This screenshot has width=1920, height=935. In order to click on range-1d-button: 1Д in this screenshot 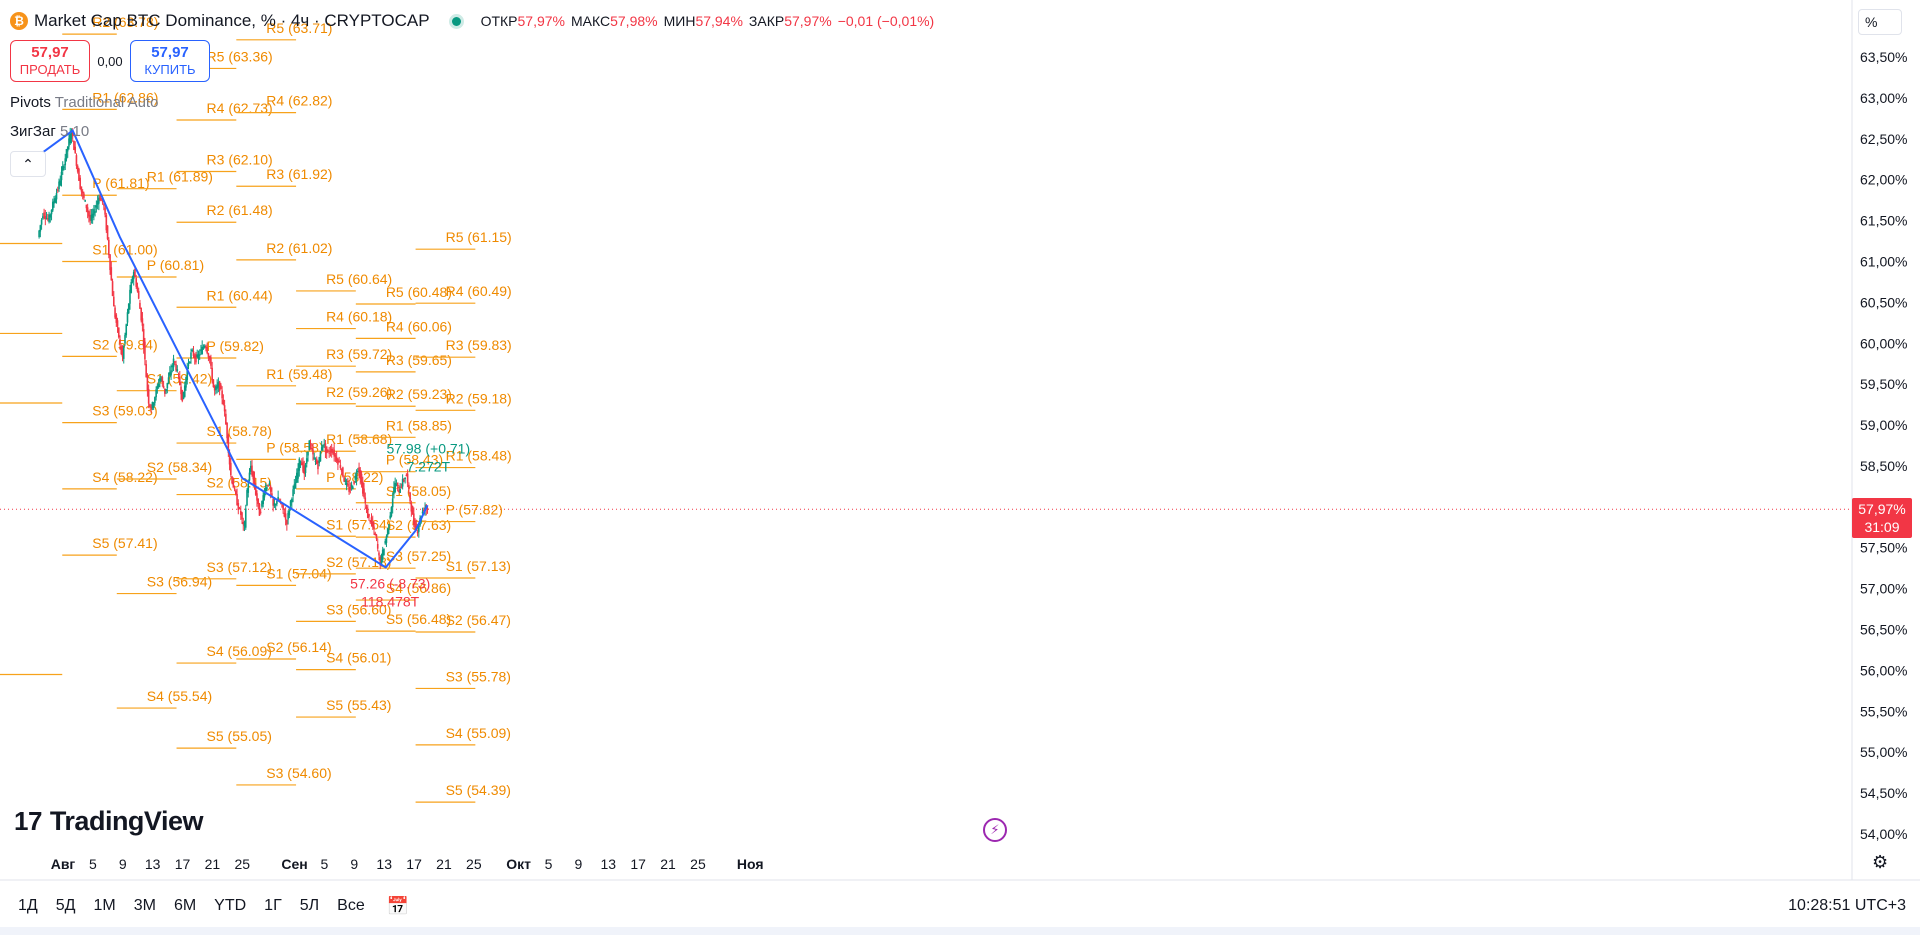, I will do `click(28, 905)`.